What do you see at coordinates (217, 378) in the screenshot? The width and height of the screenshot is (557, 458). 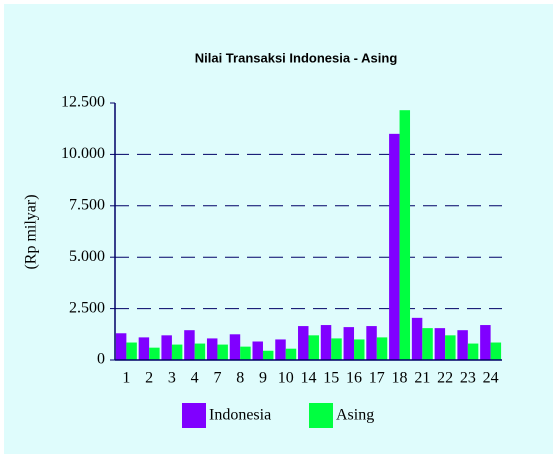 I see `x-tick-label: 7` at bounding box center [217, 378].